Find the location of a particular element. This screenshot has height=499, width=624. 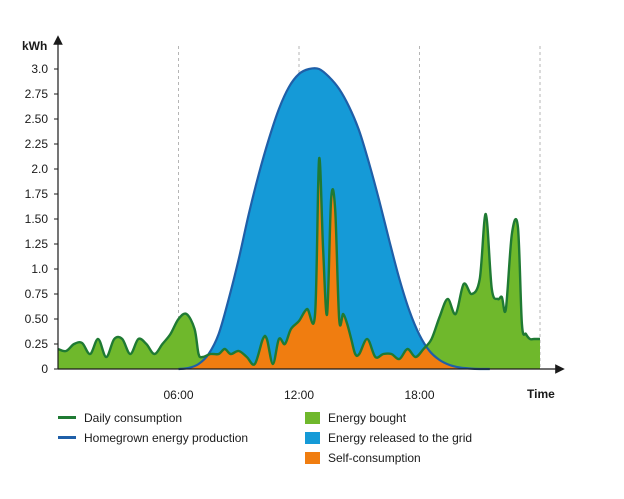

y-tick-label: 1.0 is located at coordinates (39, 269).